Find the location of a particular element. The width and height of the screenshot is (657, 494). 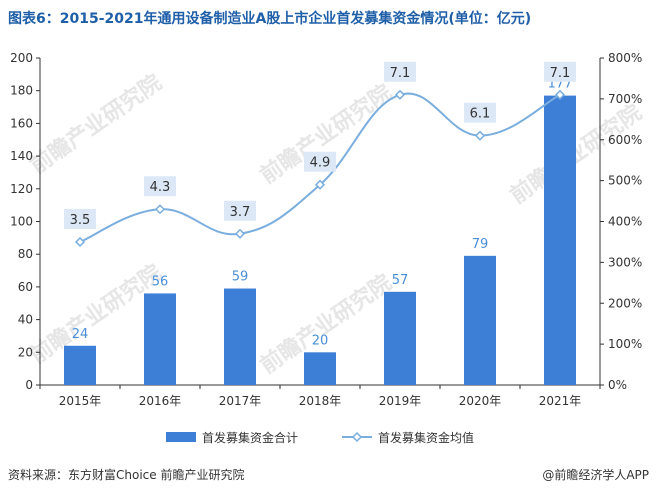

x-tick-label: 2015年 is located at coordinates (80, 401).